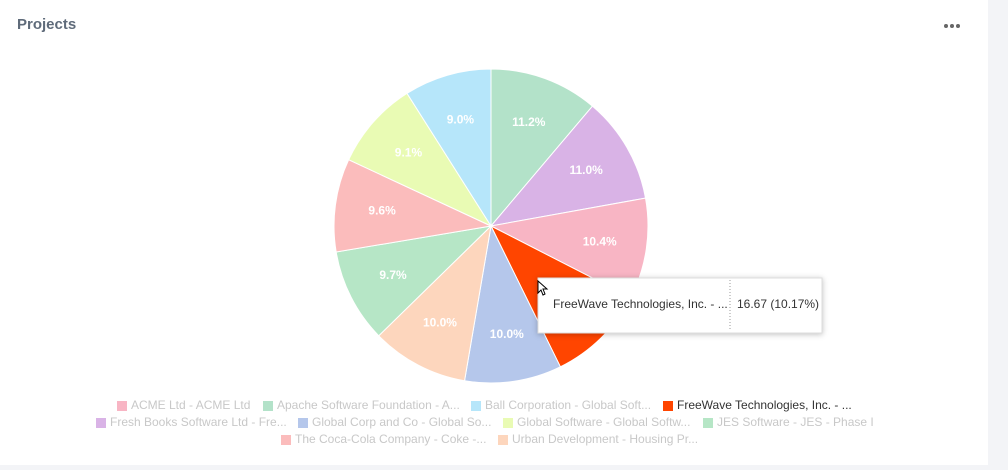 The height and width of the screenshot is (470, 1008). What do you see at coordinates (543, 287) in the screenshot?
I see `cursor` at bounding box center [543, 287].